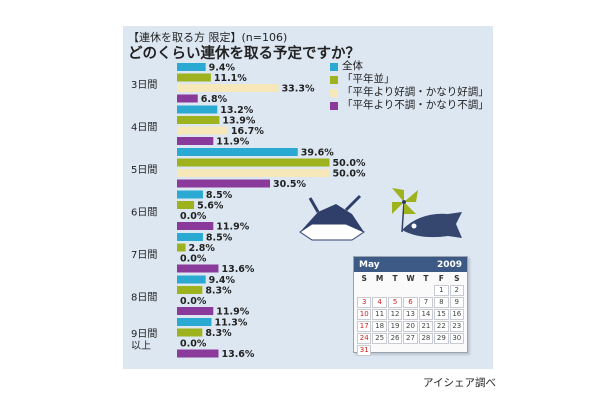 This screenshot has width=610, height=400. What do you see at coordinates (410, 278) in the screenshot?
I see `calendar-weekday: W` at bounding box center [410, 278].